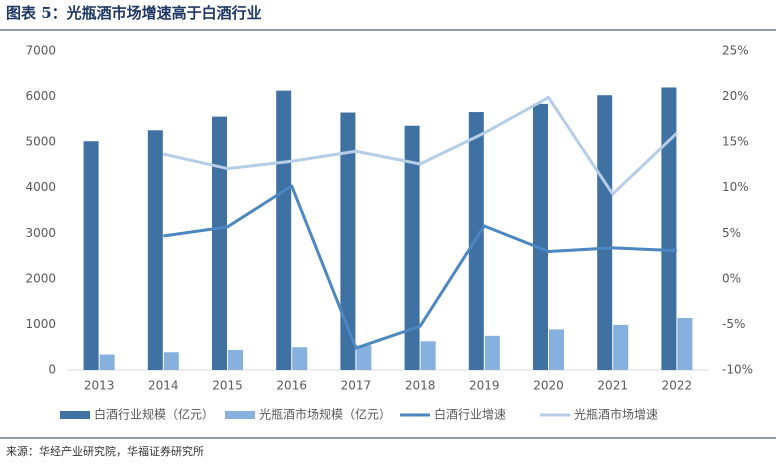 The height and width of the screenshot is (465, 776). I want to click on y2-tick-label: 20%, so click(735, 96).